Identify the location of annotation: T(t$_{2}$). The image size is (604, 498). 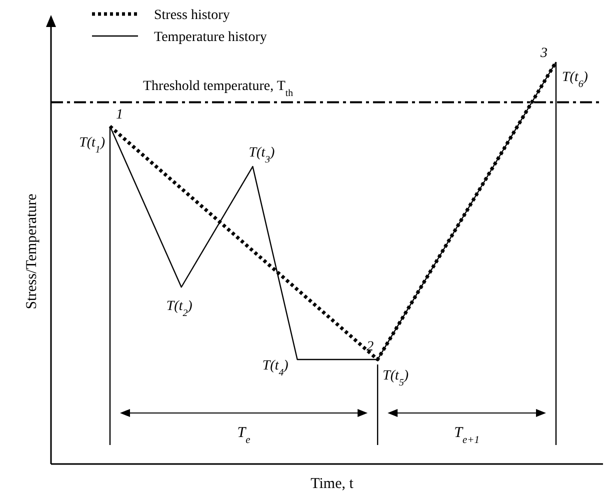
(179, 309).